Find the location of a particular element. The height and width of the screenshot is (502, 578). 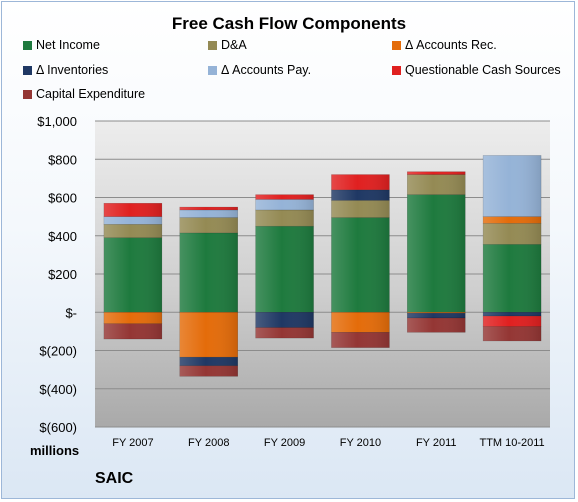

y-tick-label: $800 is located at coordinates (62, 159).